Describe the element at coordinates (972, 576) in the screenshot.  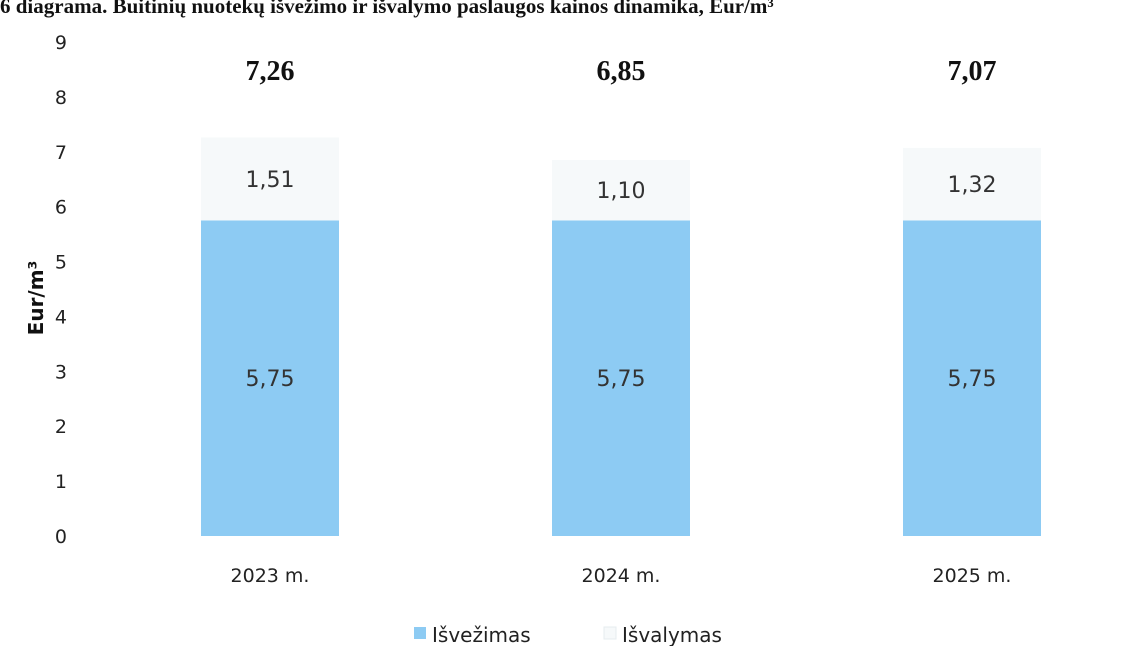
I see `x-tick-label: 2025 m.` at that location.